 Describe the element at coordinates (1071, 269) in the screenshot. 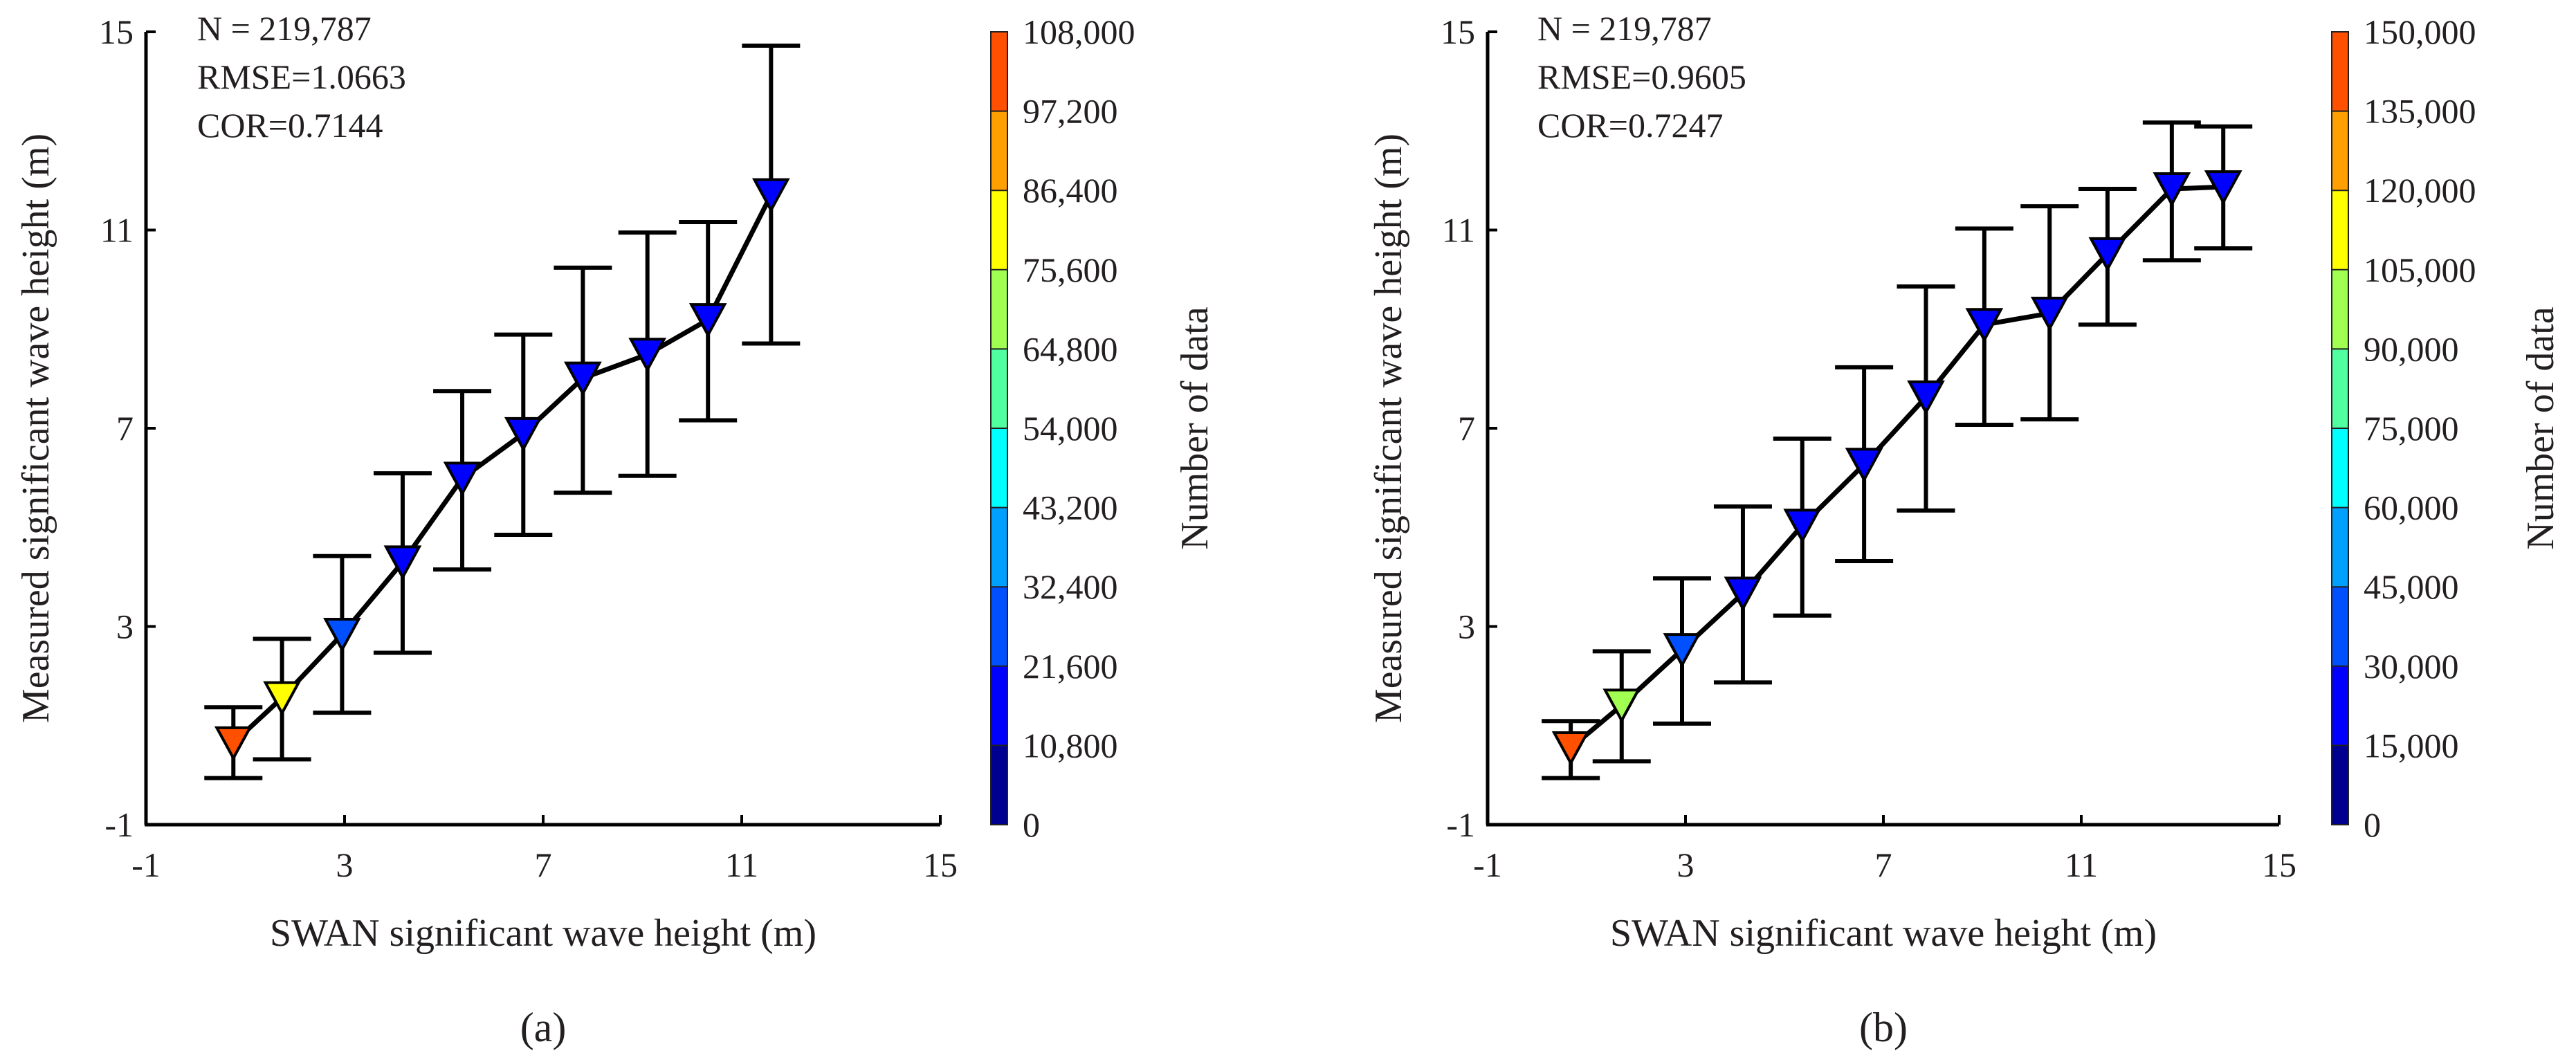

I see `colorbar-tick-label: 75,600` at that location.